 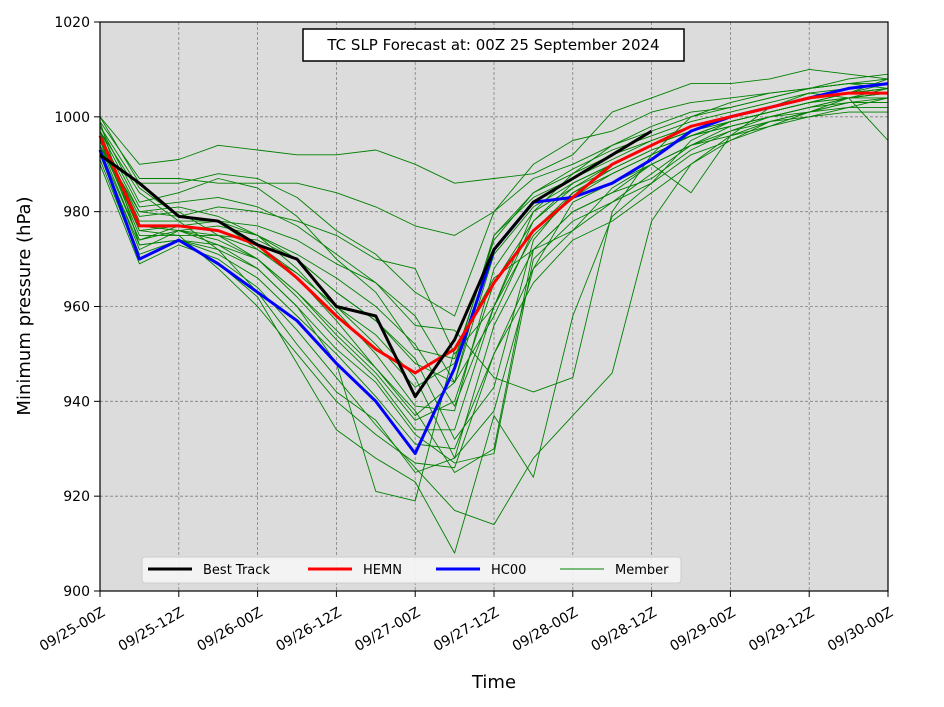 I want to click on legend-frame, so click(x=411, y=570).